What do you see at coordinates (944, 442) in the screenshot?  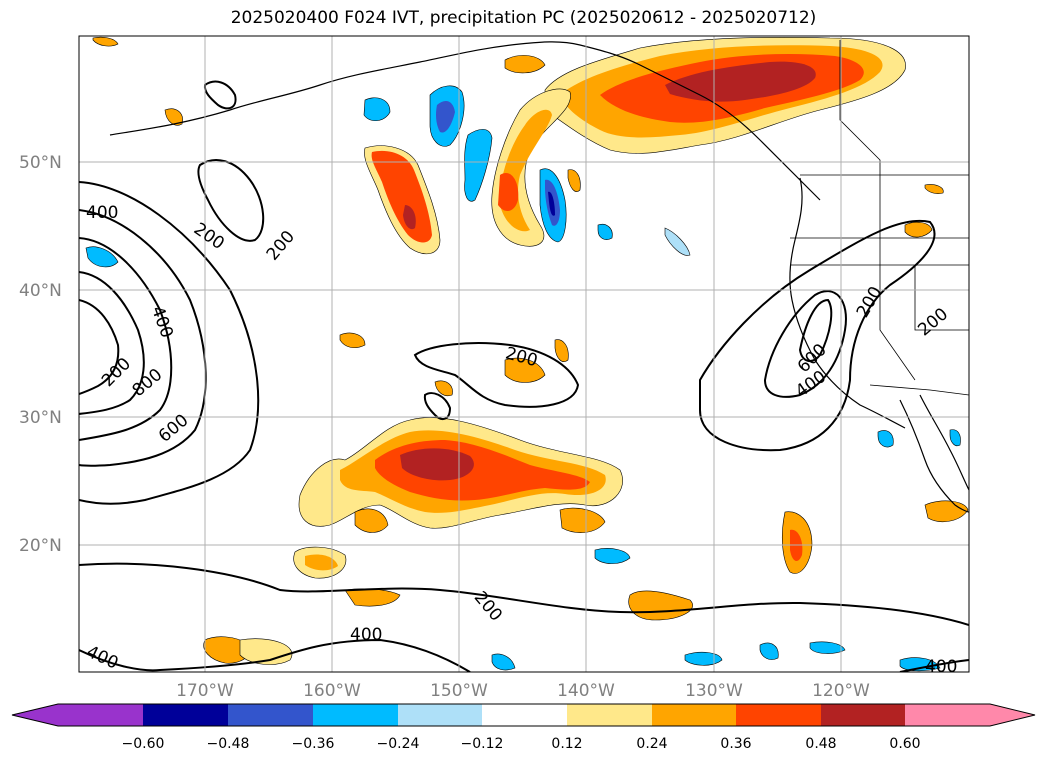 I see `coastline-mexico` at bounding box center [944, 442].